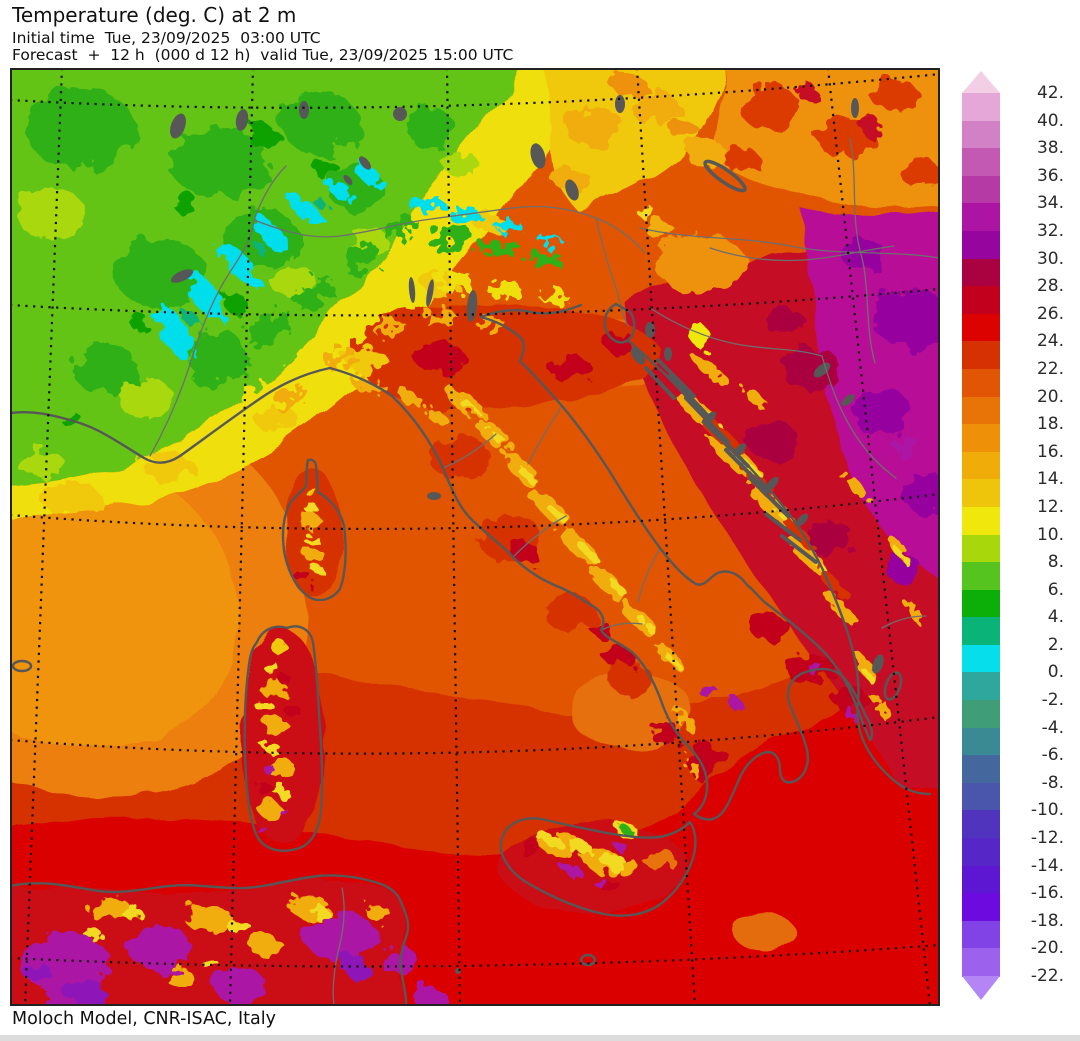  Describe the element at coordinates (154, 15) in the screenshot. I see `page-title: Temperature (deg. C) at 2 m` at that location.